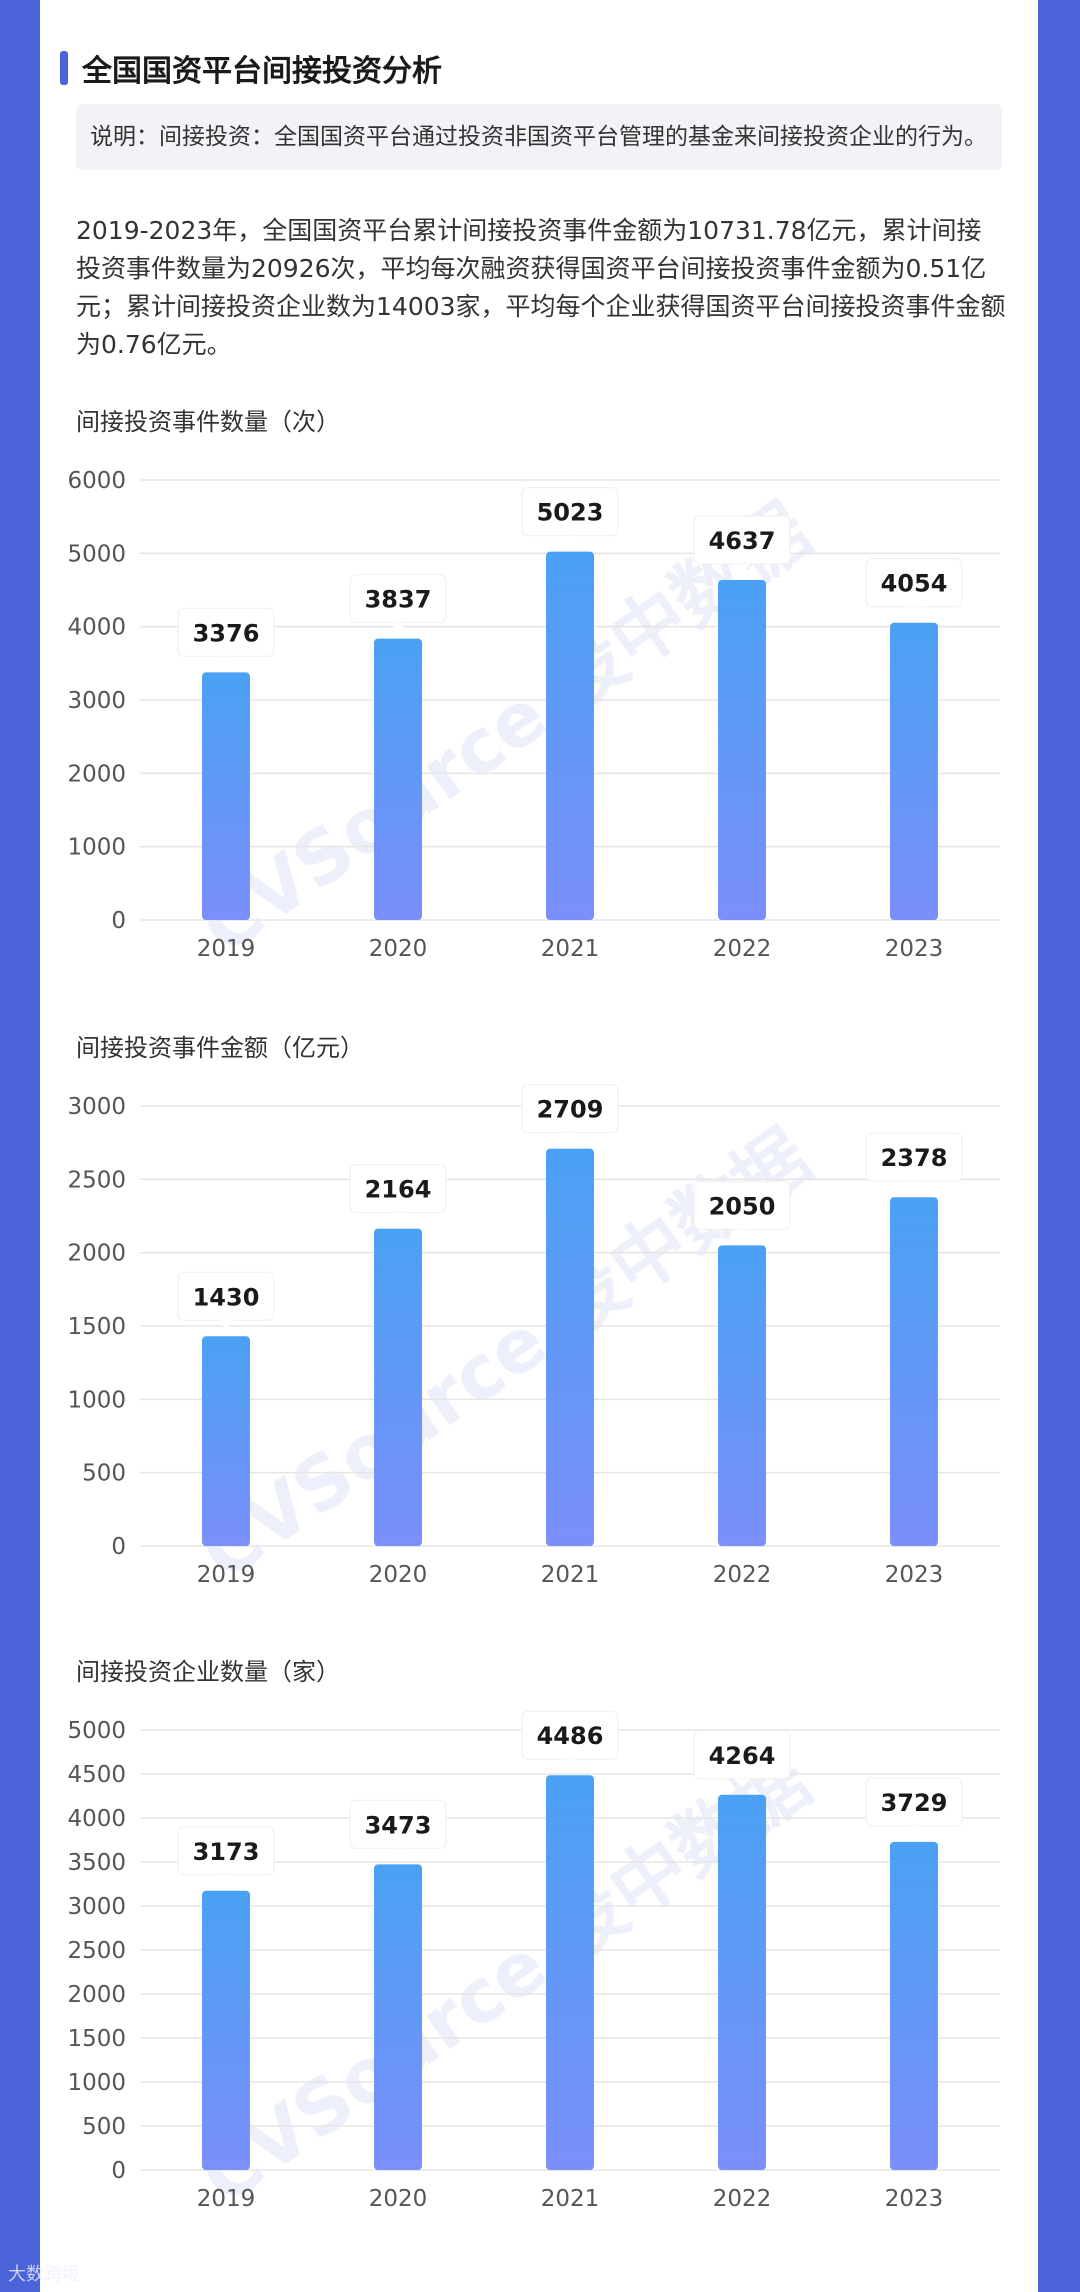 The width and height of the screenshot is (1080, 2292). I want to click on y-tick-label: 6000, so click(96, 481).